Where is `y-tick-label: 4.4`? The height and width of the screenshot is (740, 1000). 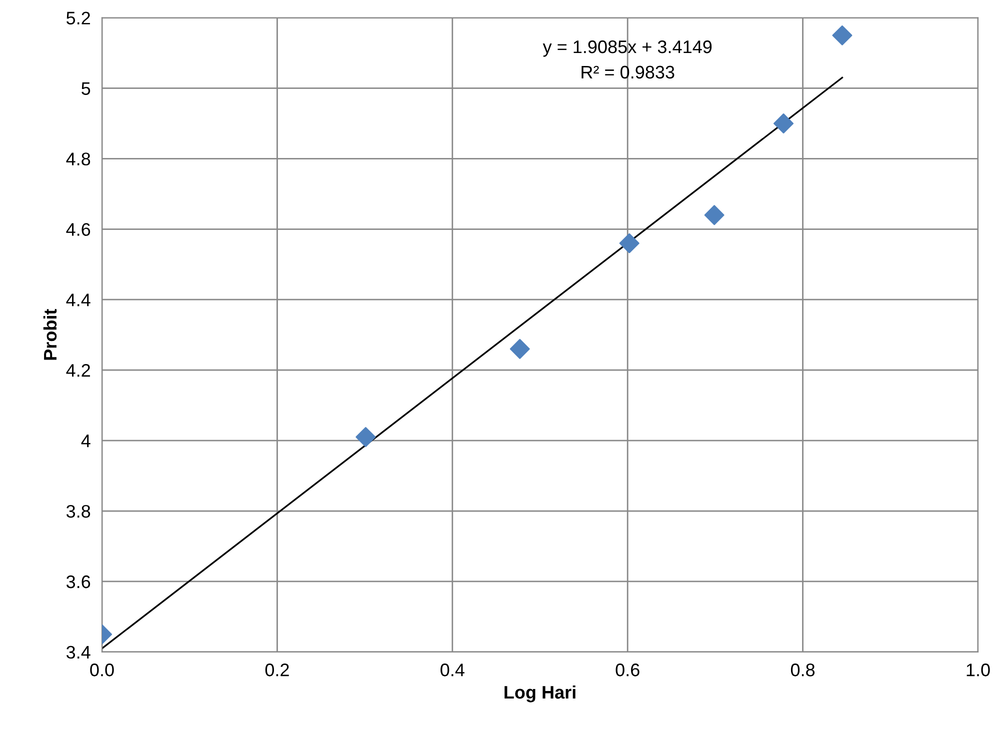
y-tick-label: 4.4 is located at coordinates (78, 300).